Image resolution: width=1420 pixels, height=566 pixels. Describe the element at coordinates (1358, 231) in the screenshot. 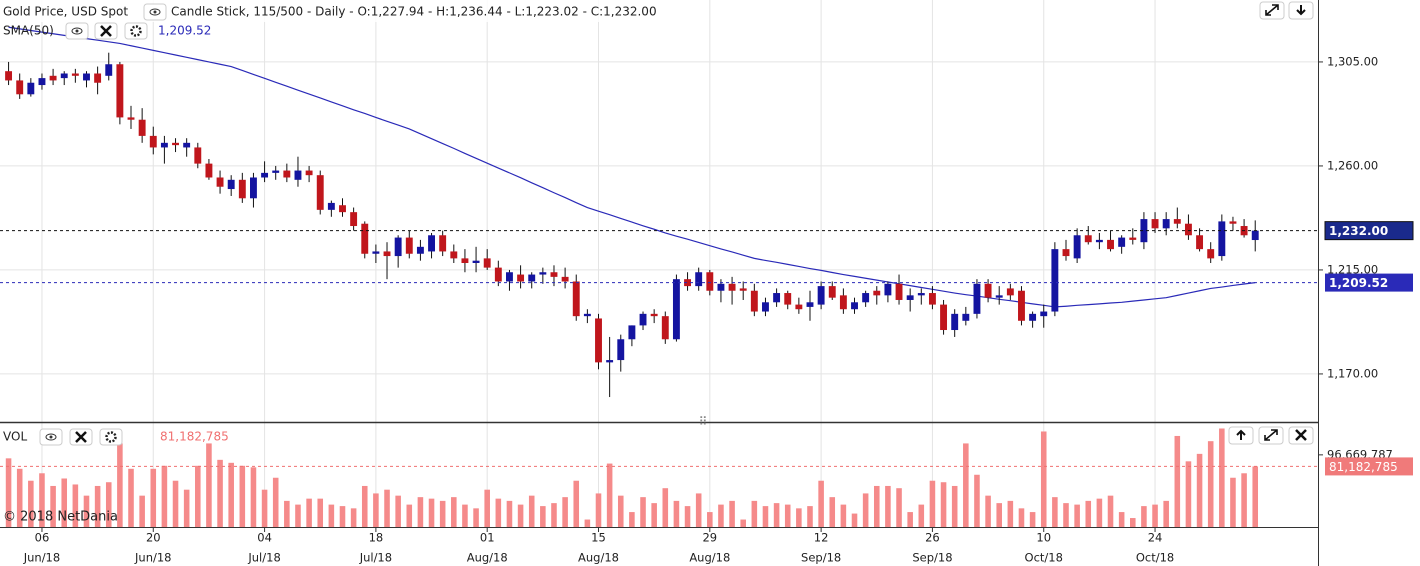

I see `last-price-label: 1,232.00` at that location.